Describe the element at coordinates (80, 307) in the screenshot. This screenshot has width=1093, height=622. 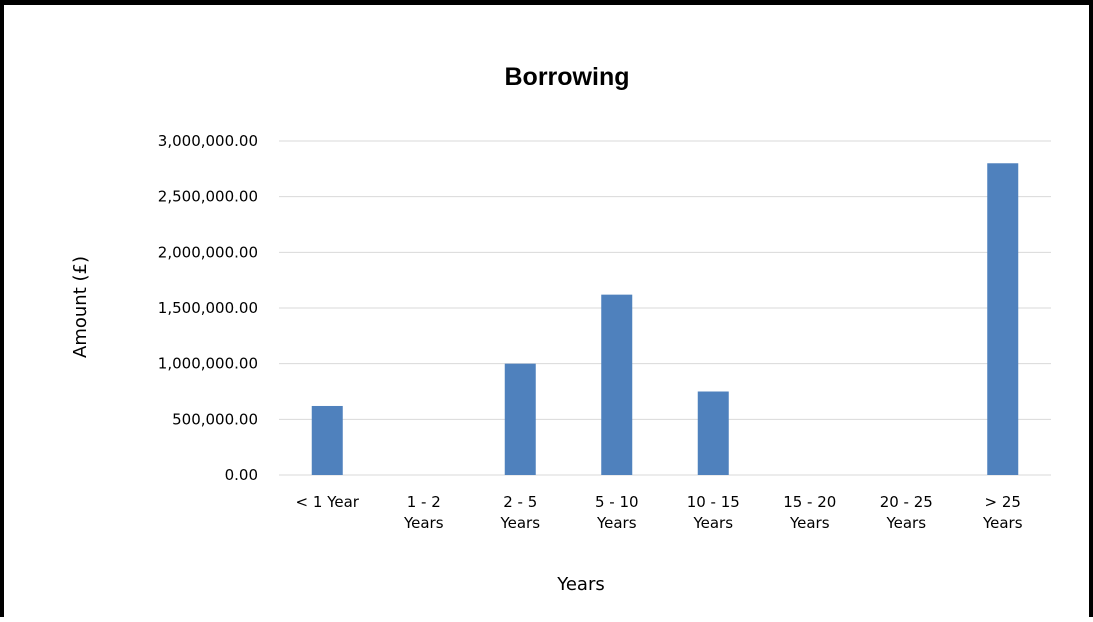
I see `y-axis-label: Amount (£)` at that location.